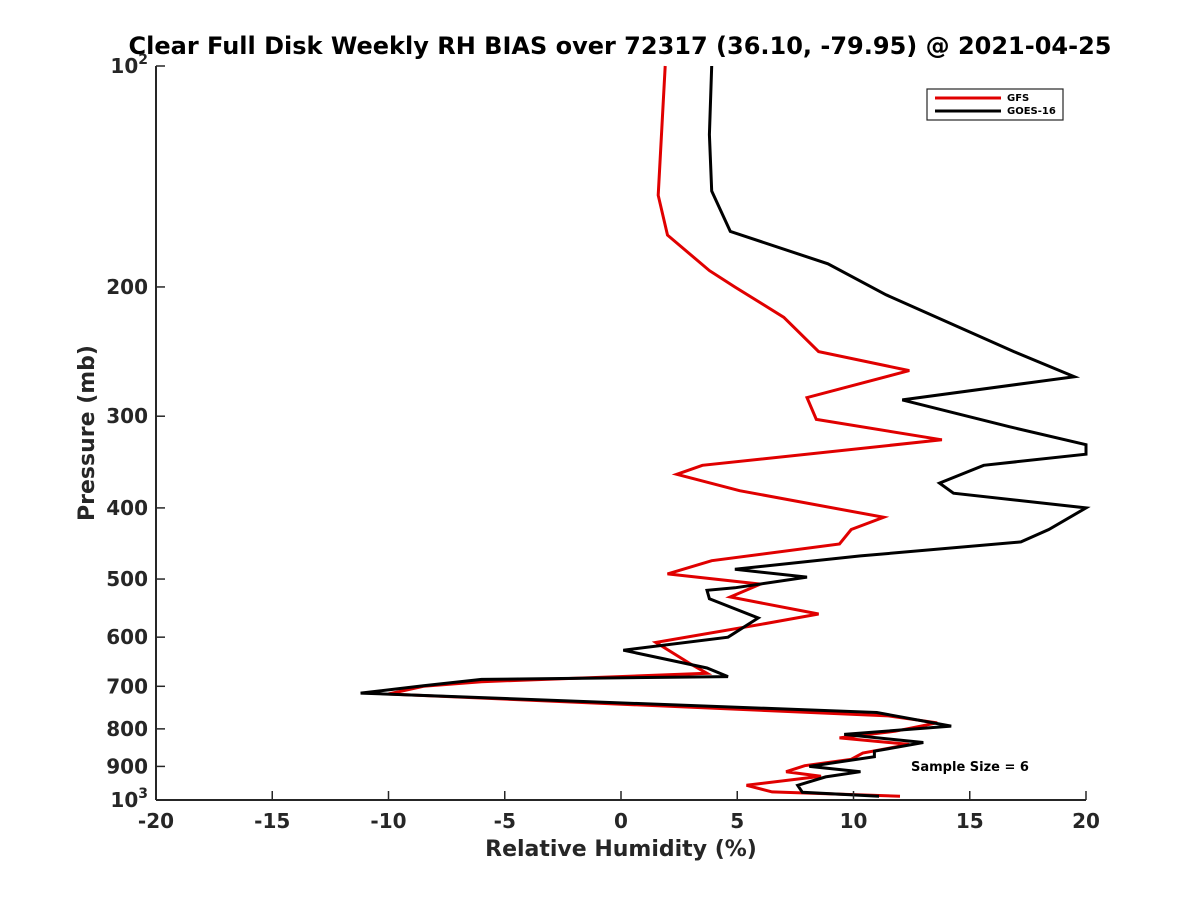 This screenshot has height=900, width=1200. What do you see at coordinates (970, 767) in the screenshot?
I see `sample-size-annotation: Sample Size = 6` at bounding box center [970, 767].